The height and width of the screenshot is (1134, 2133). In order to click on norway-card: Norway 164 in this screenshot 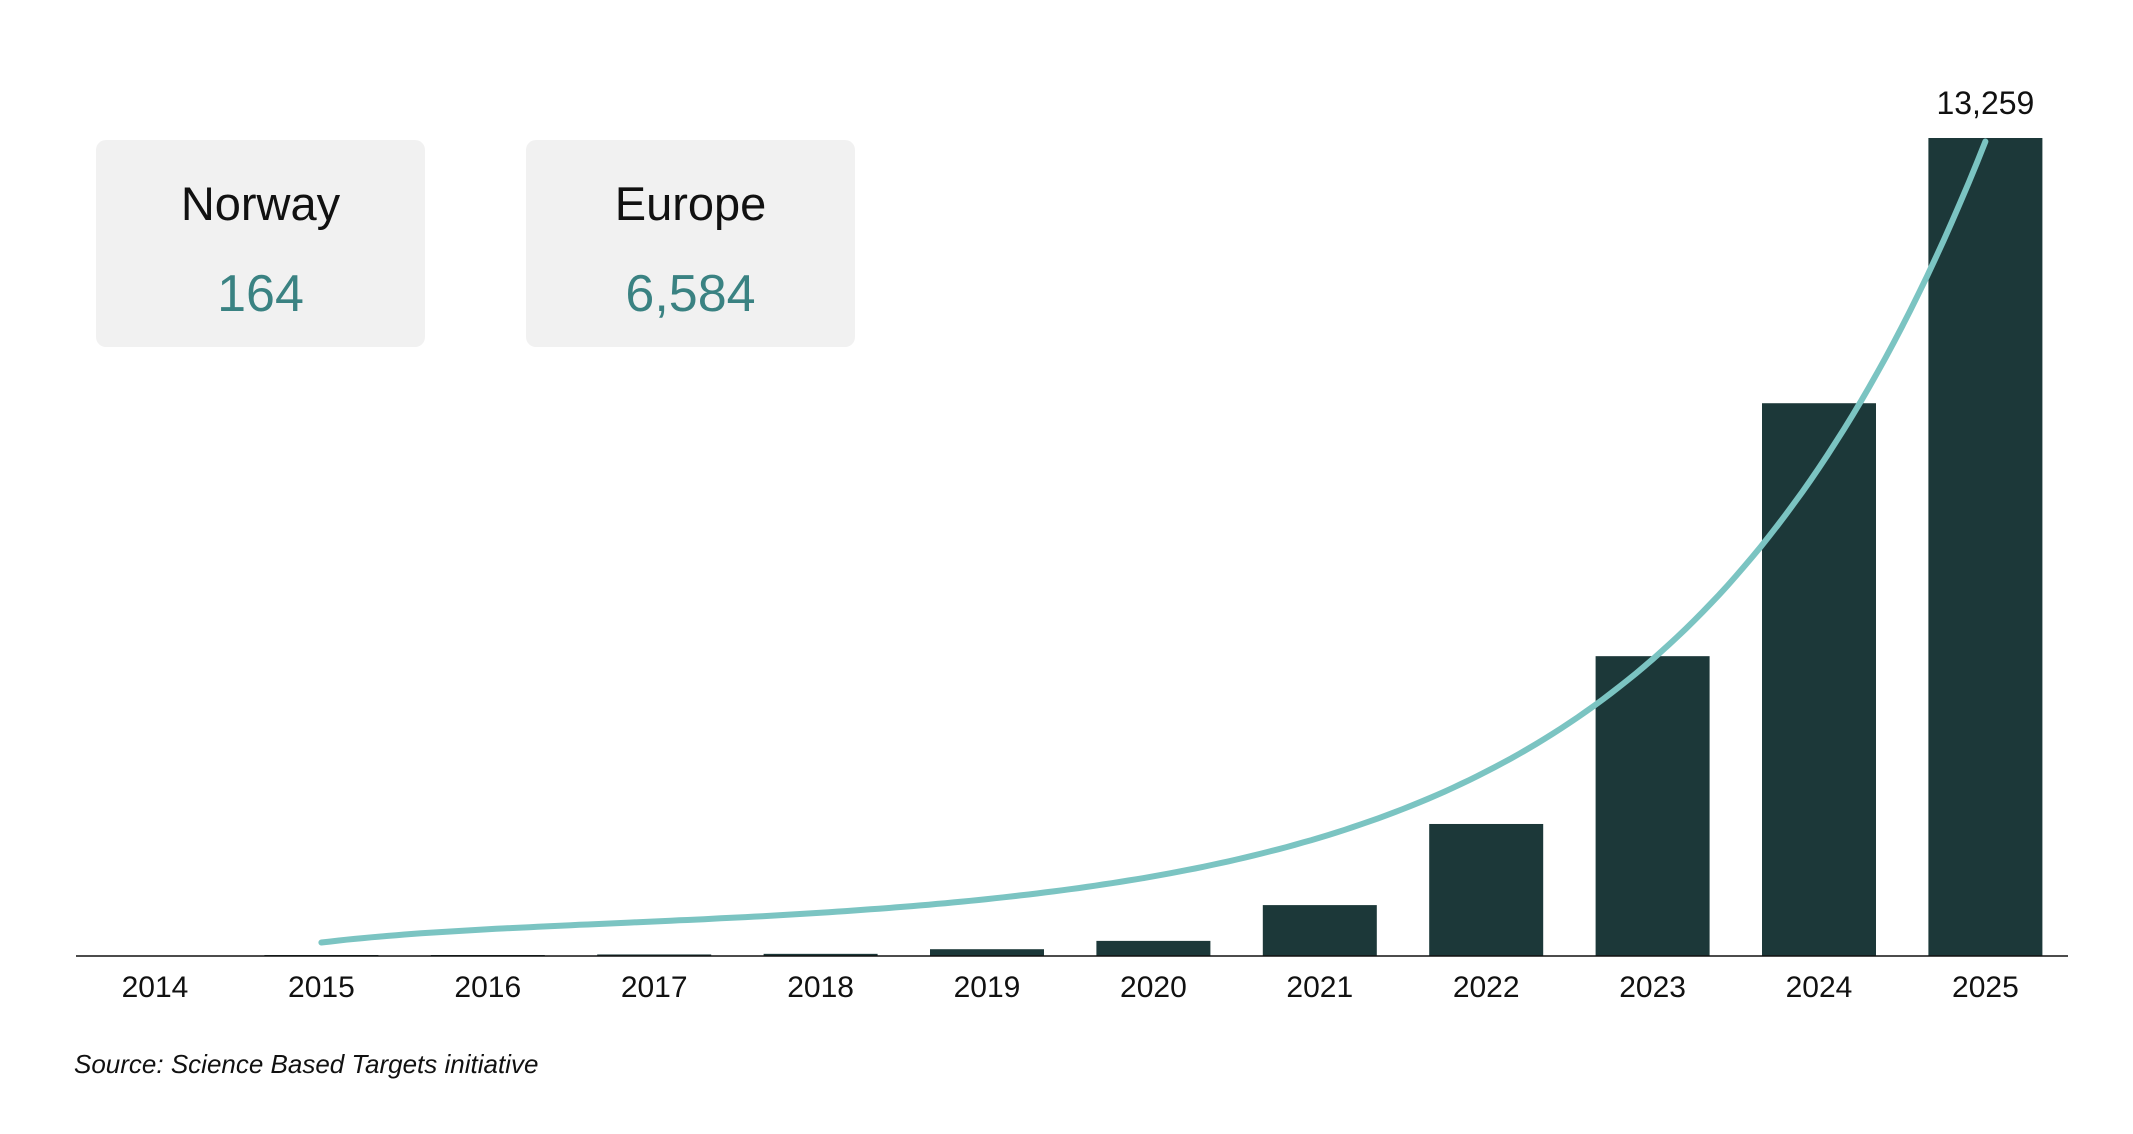, I will do `click(260, 243)`.